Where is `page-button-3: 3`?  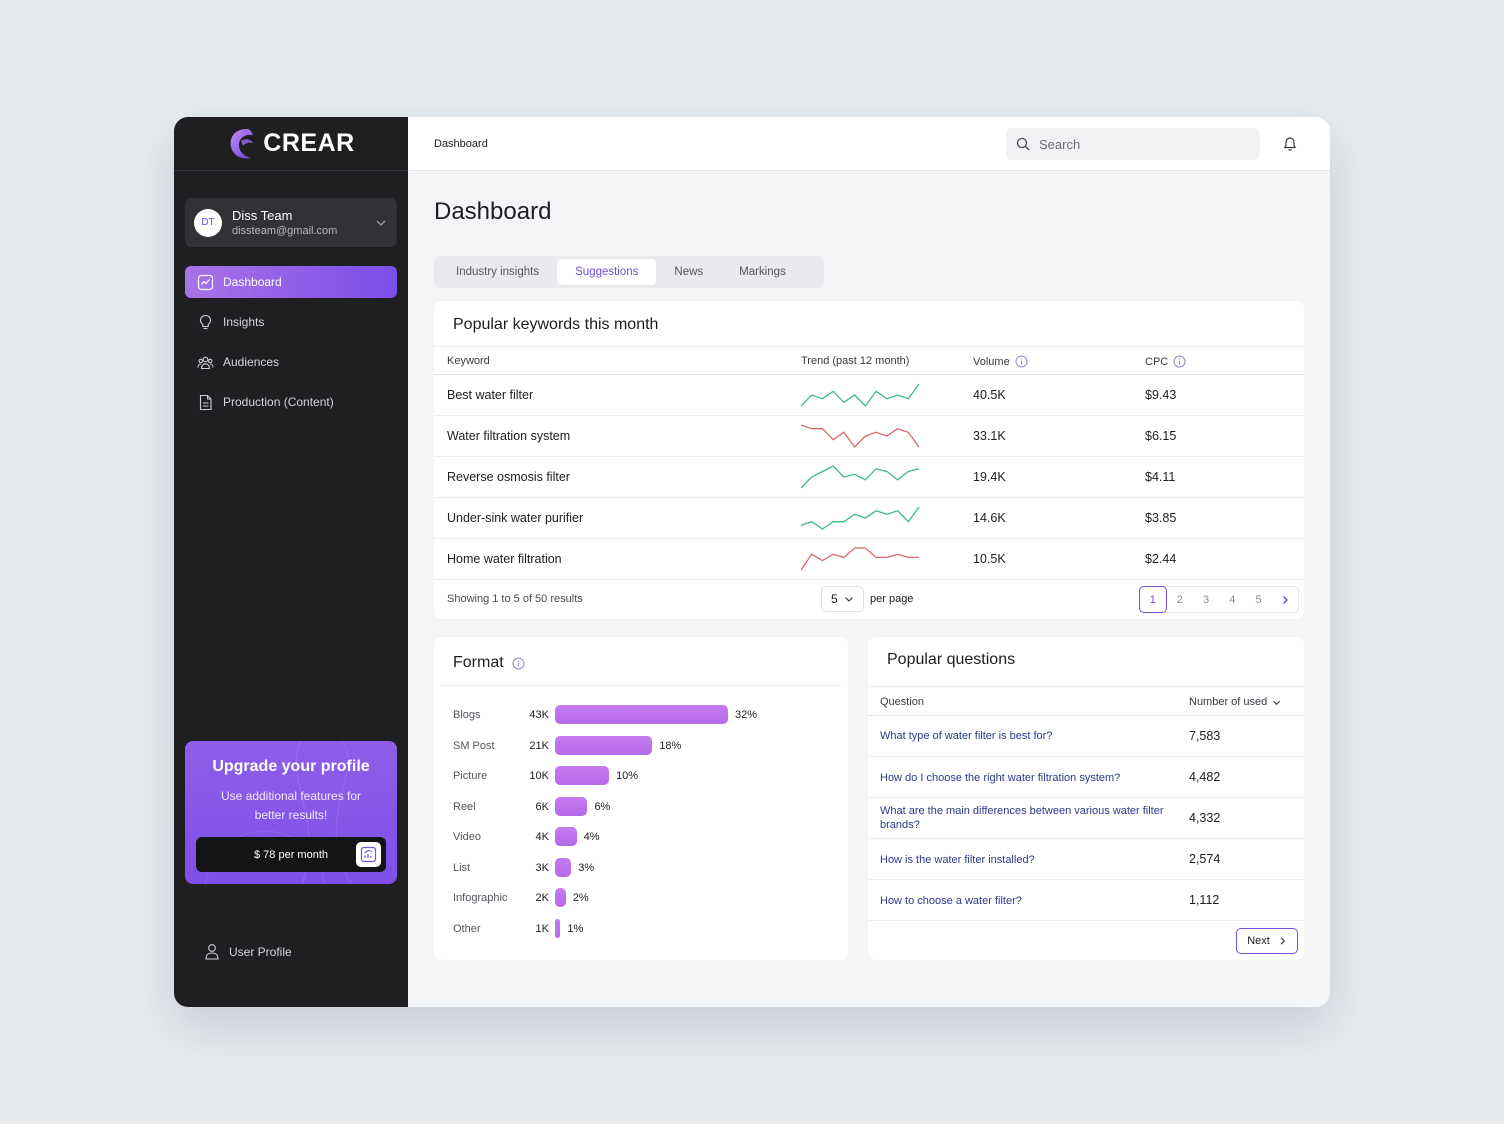 page-button-3: 3 is located at coordinates (1206, 599).